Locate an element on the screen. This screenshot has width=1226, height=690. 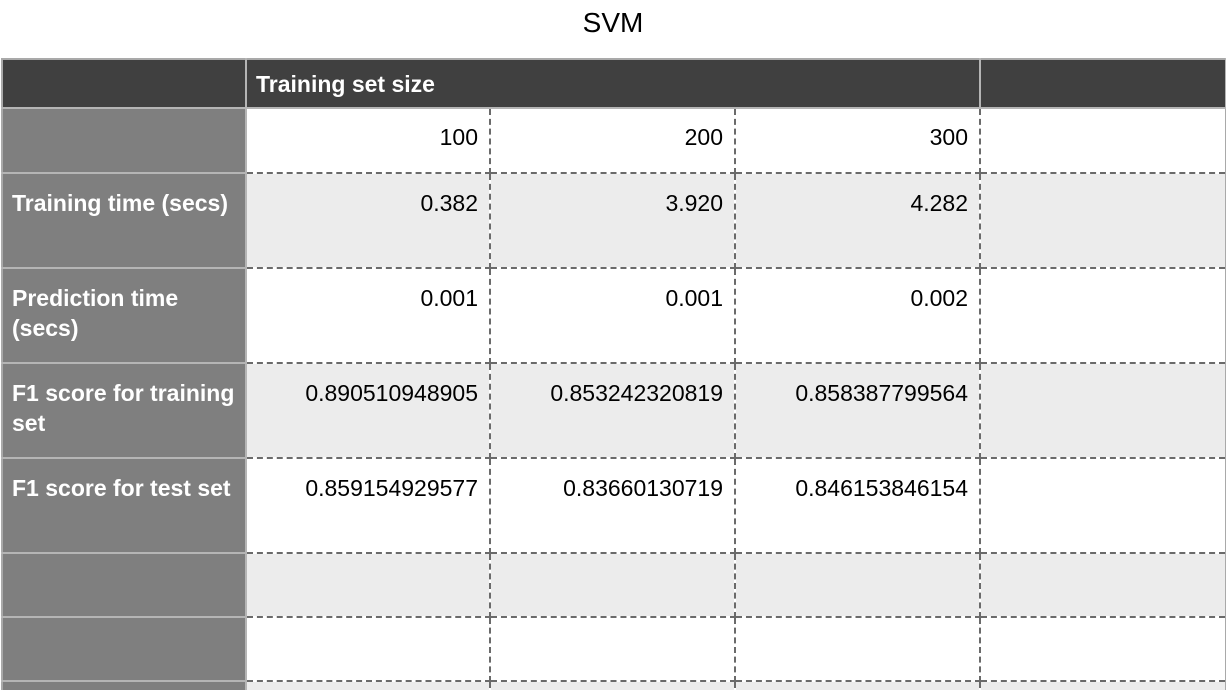
header-group-label: Training set size is located at coordinates (614, 84).